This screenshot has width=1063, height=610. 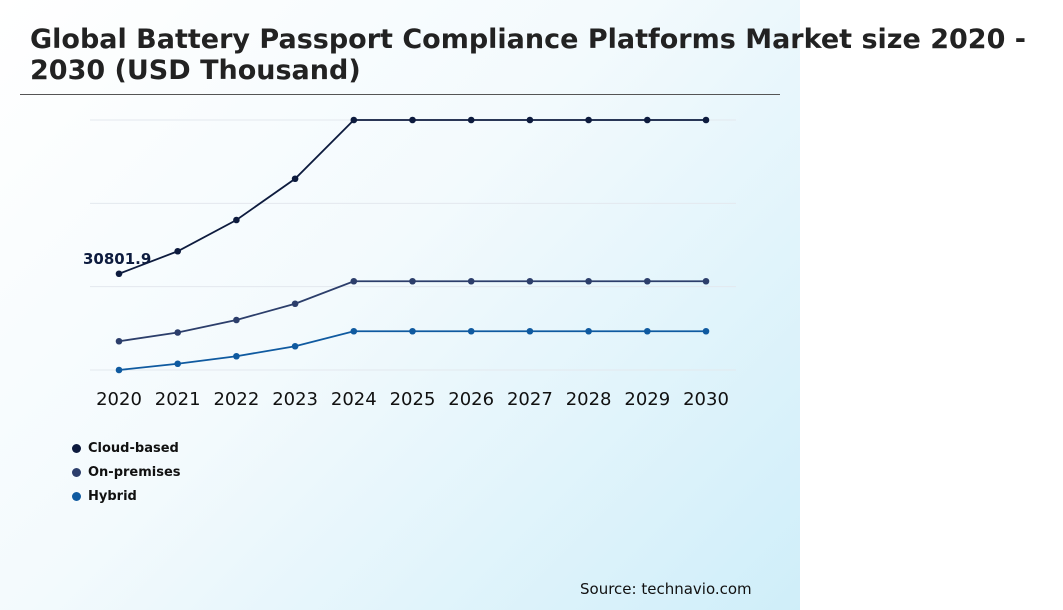 I want to click on legend-item-hybrid: Hybrid, so click(x=126, y=496).